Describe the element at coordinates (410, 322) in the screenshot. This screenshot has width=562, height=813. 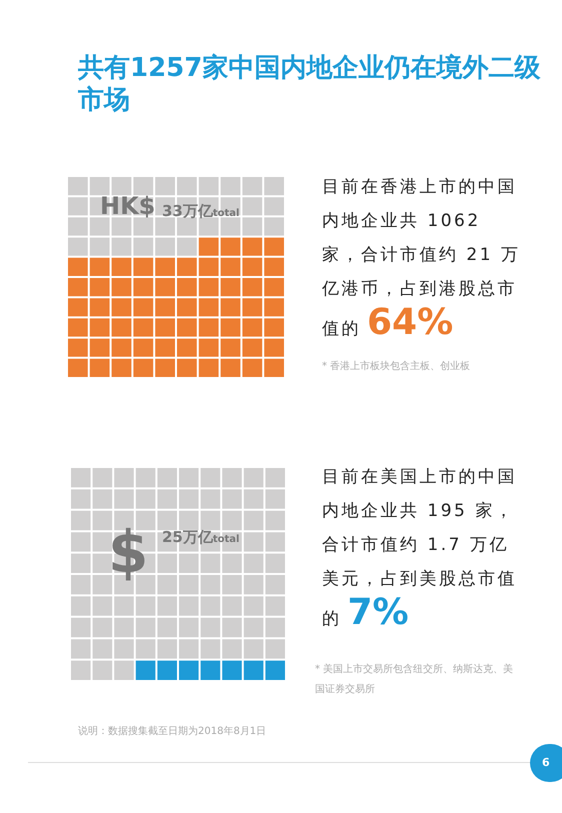
I see `data-label: 64%` at that location.